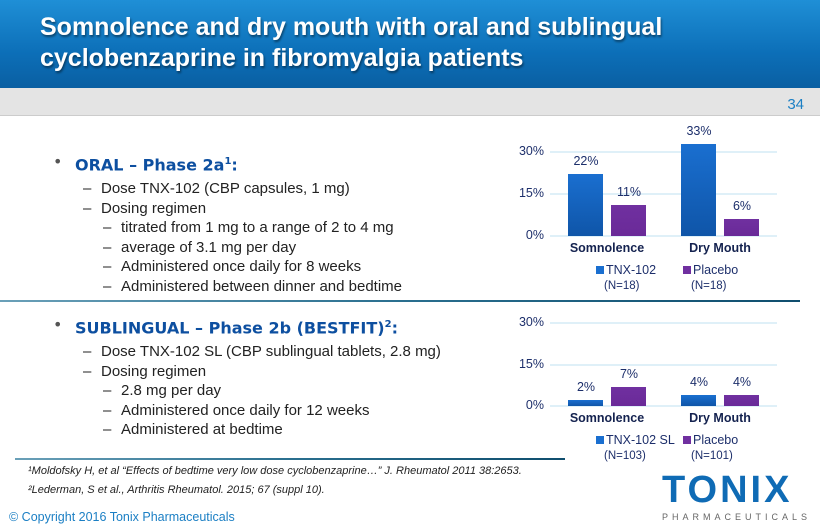 The width and height of the screenshot is (820, 531). What do you see at coordinates (400, 301) in the screenshot?
I see `section-divider` at bounding box center [400, 301].